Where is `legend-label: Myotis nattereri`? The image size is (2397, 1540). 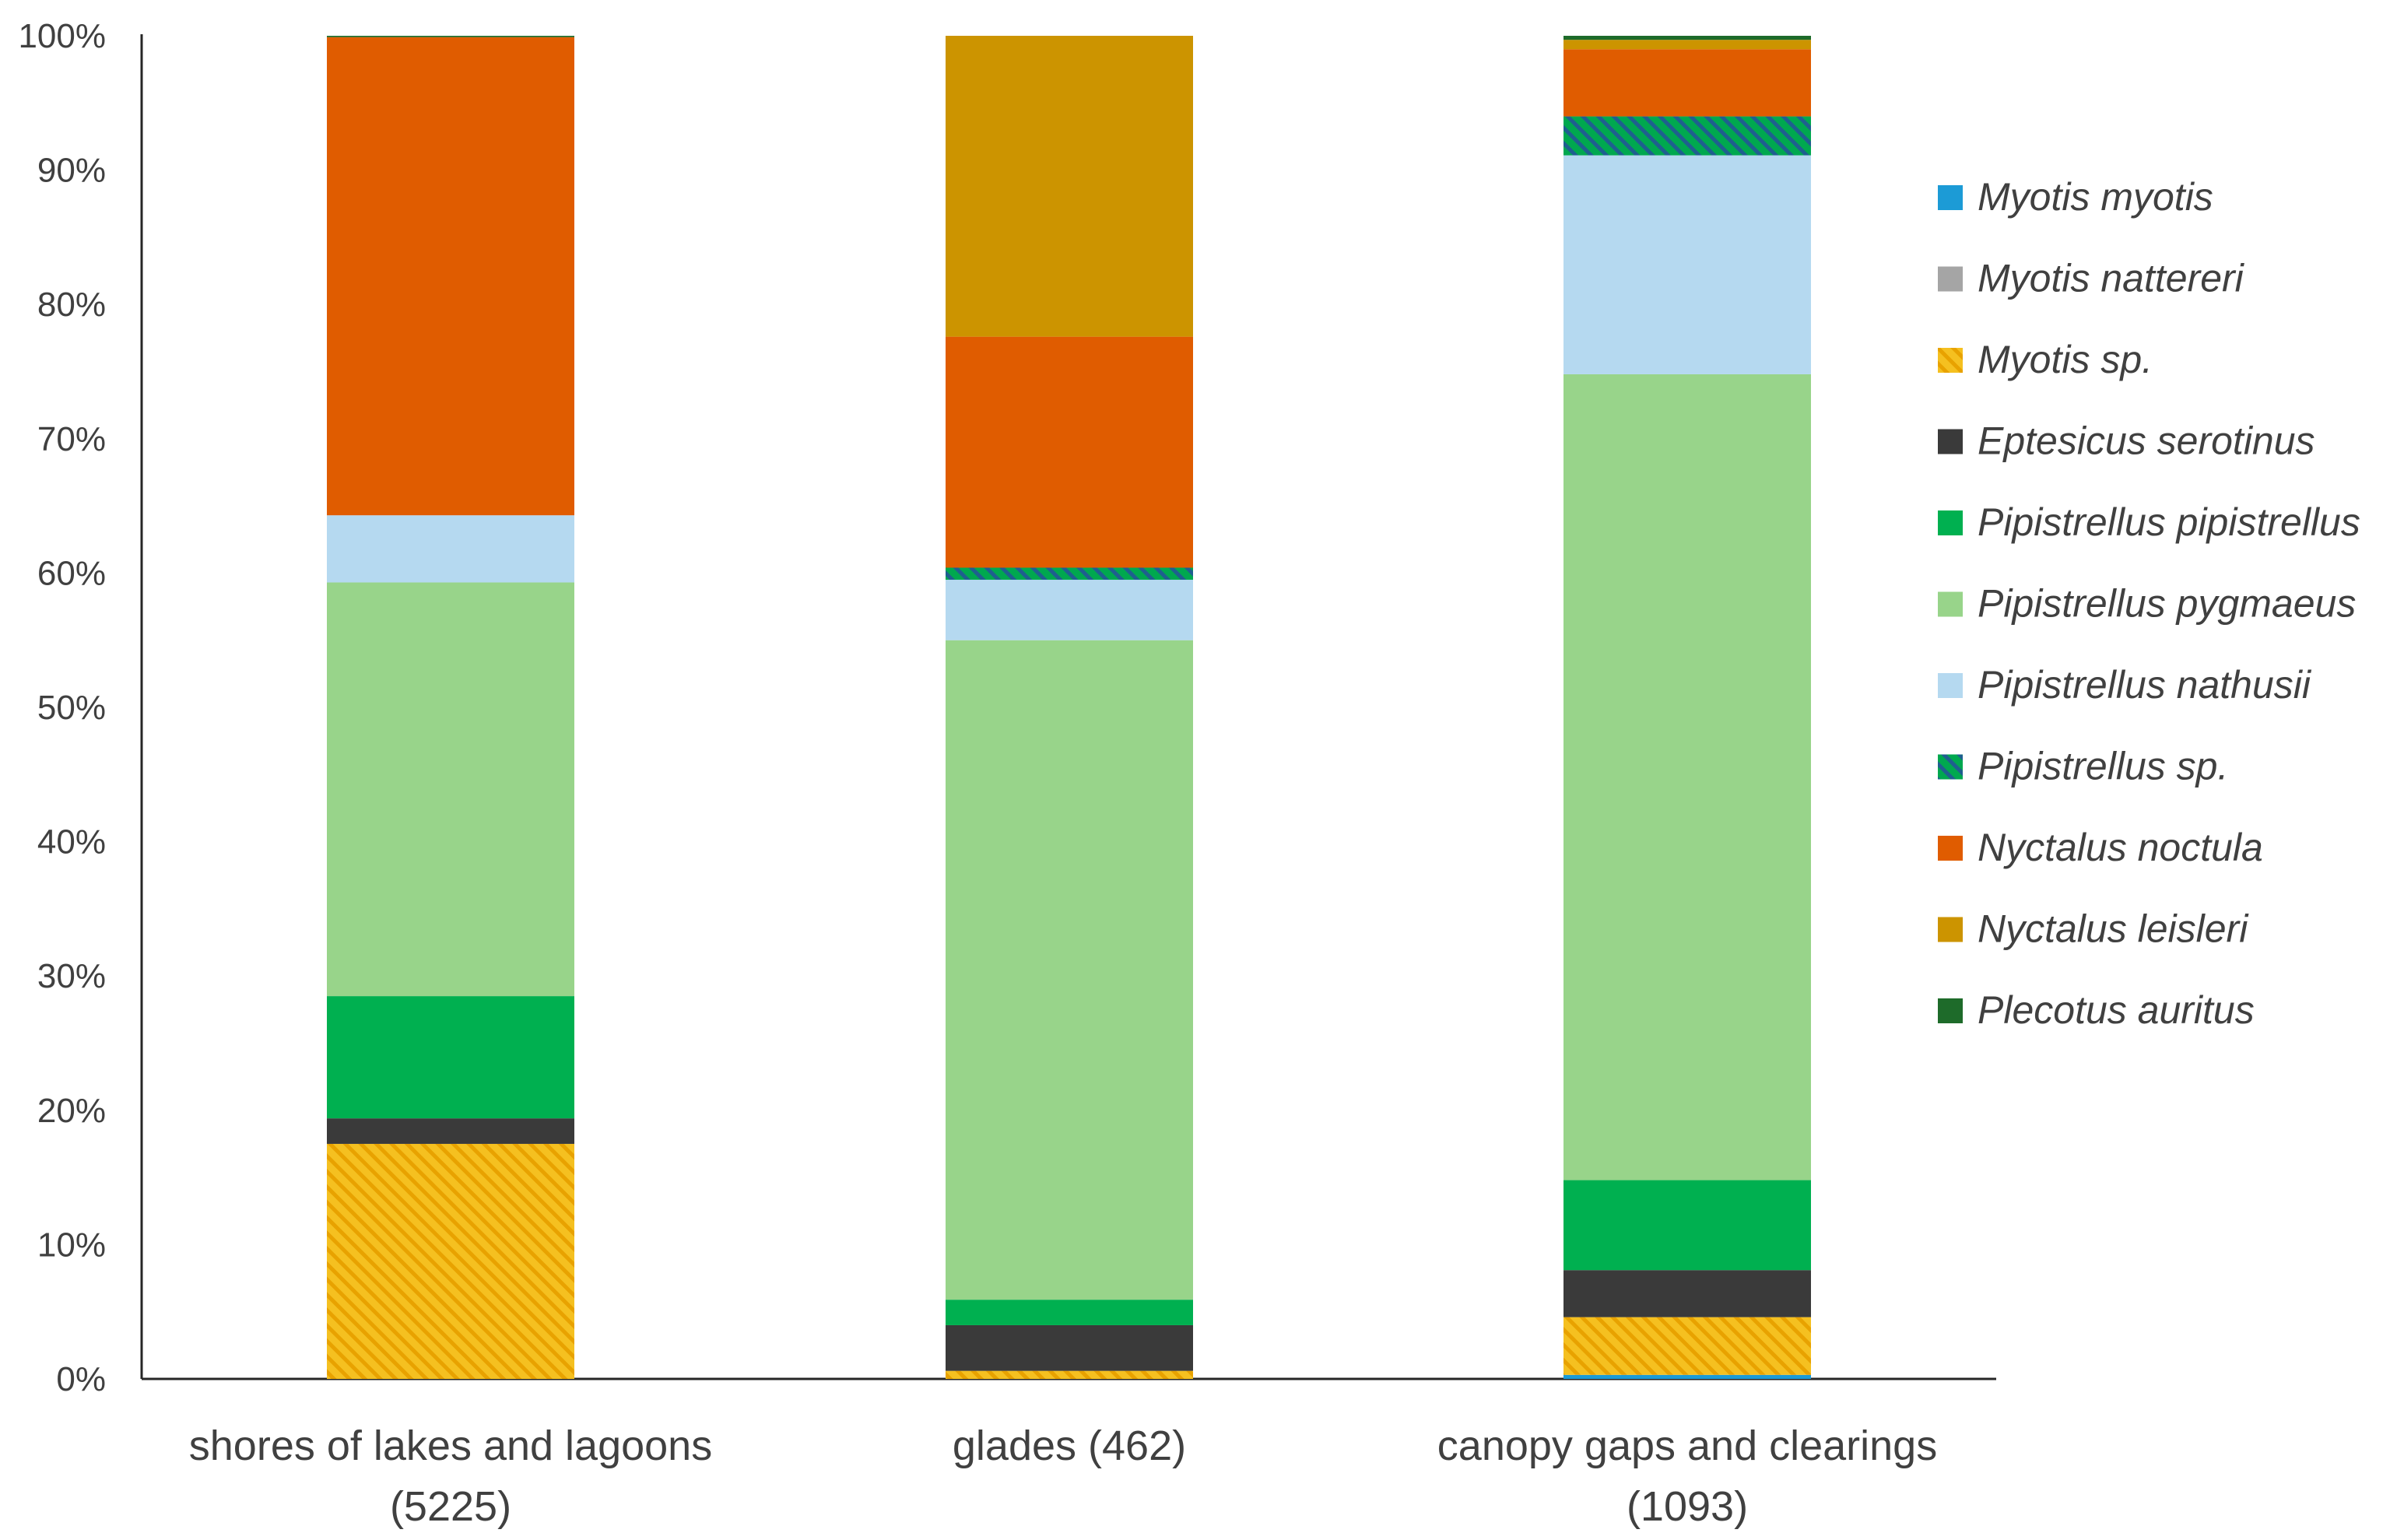 legend-label: Myotis nattereri is located at coordinates (2112, 278).